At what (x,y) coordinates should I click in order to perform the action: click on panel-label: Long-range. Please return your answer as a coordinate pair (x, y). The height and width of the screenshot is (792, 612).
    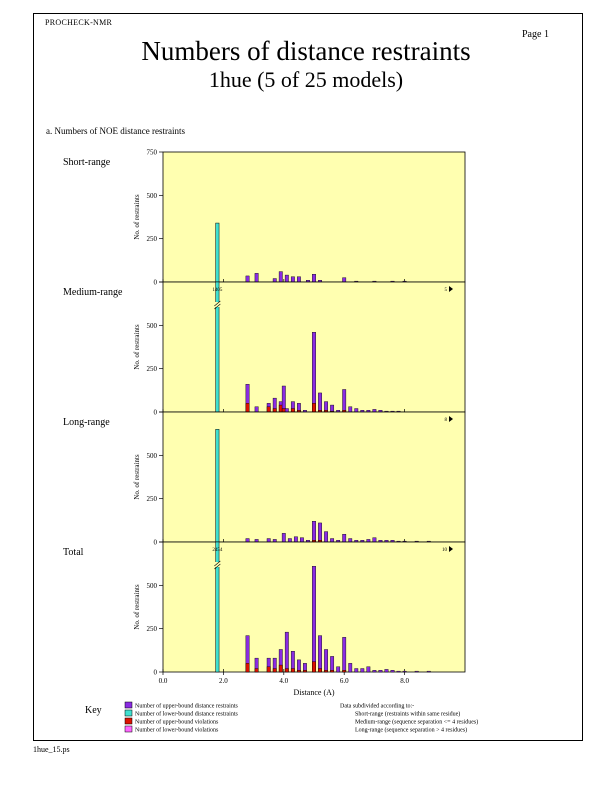
    Looking at the image, I should click on (86, 422).